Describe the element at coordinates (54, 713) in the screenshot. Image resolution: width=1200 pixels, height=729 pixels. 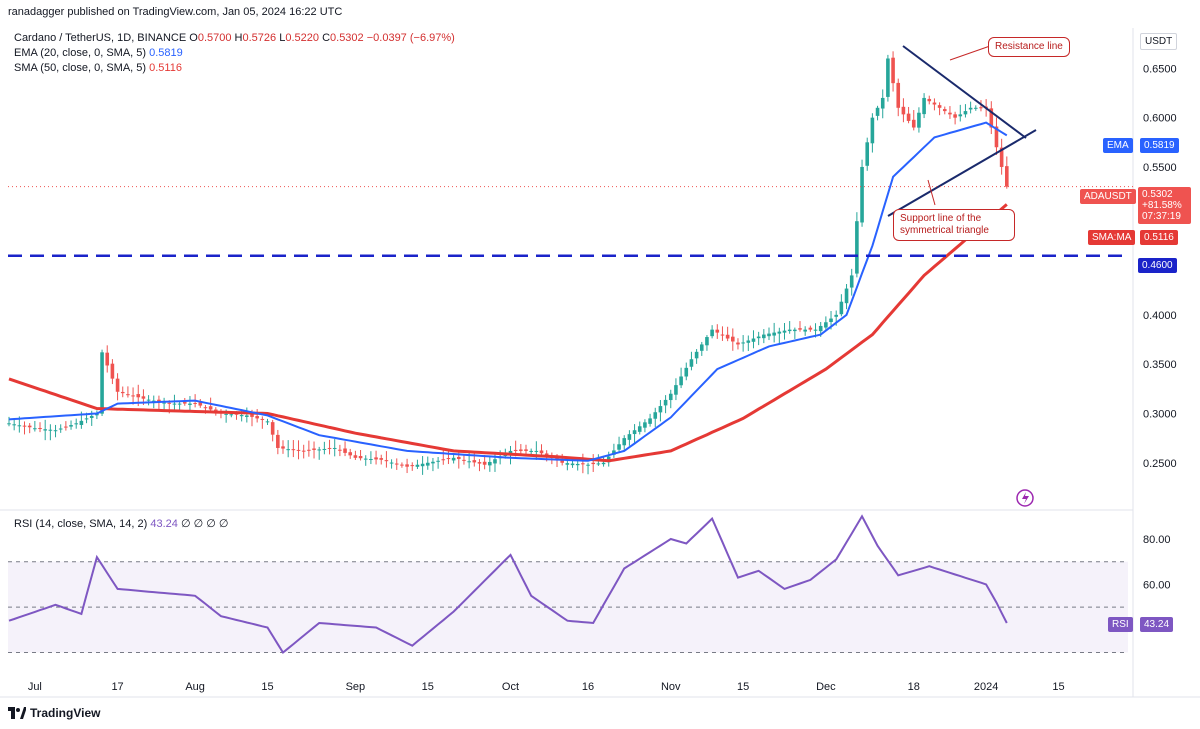
I see `tradingview-logo: TradingView` at that location.